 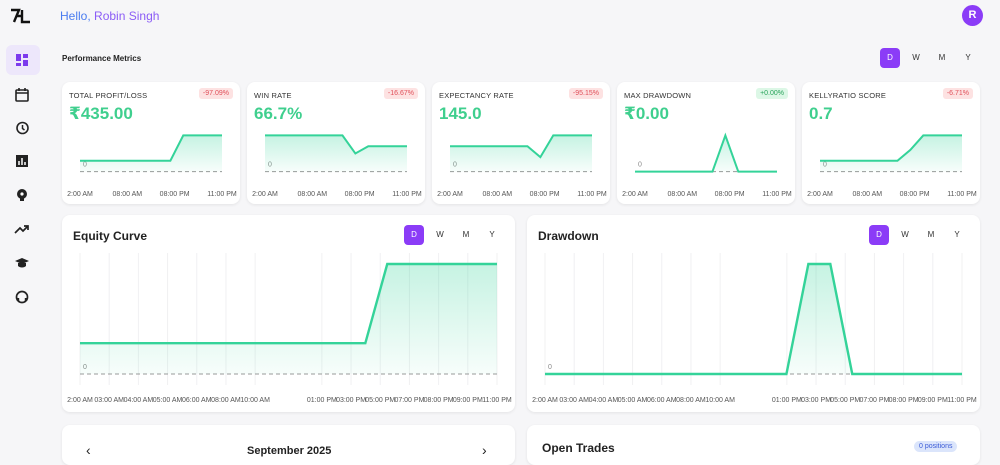 I want to click on nav-trends, so click(x=22, y=229).